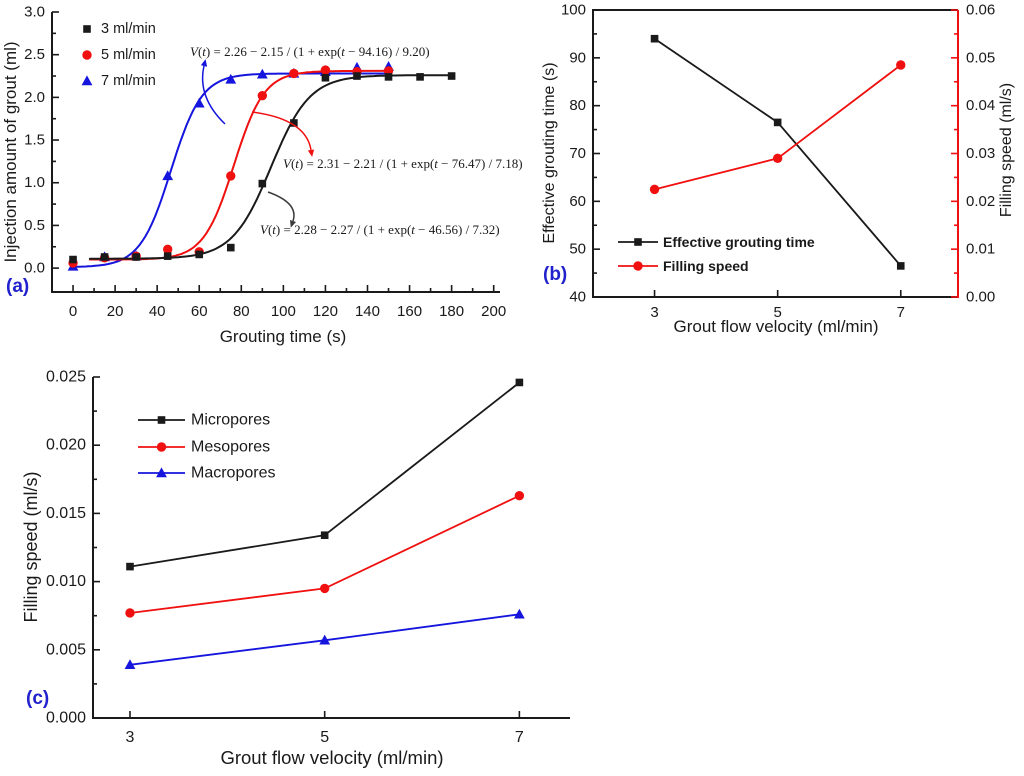 The width and height of the screenshot is (1024, 776). Describe the element at coordinates (157, 311) in the screenshot. I see `x-tick-label: 40` at that location.